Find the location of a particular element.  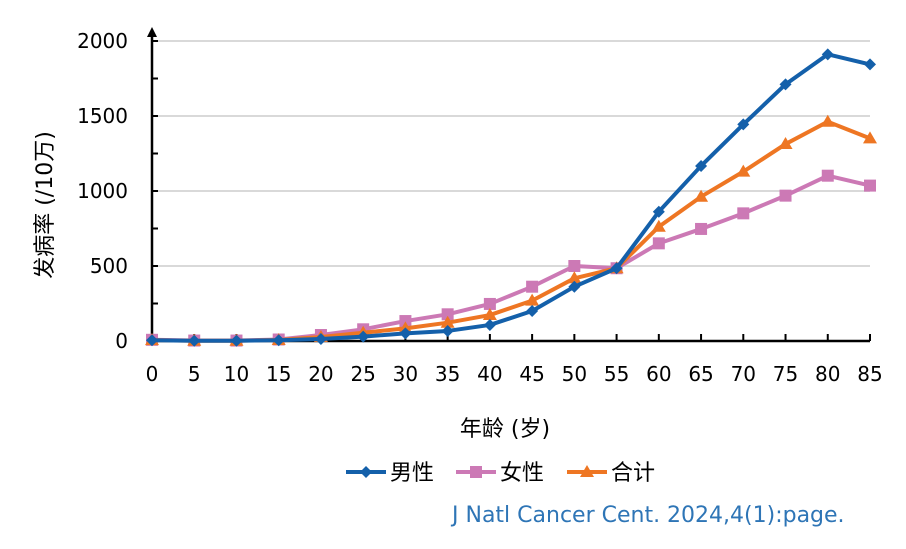

source-citation: J Natl Cancer Cent. 2024,4(1):page. is located at coordinates (648, 515).